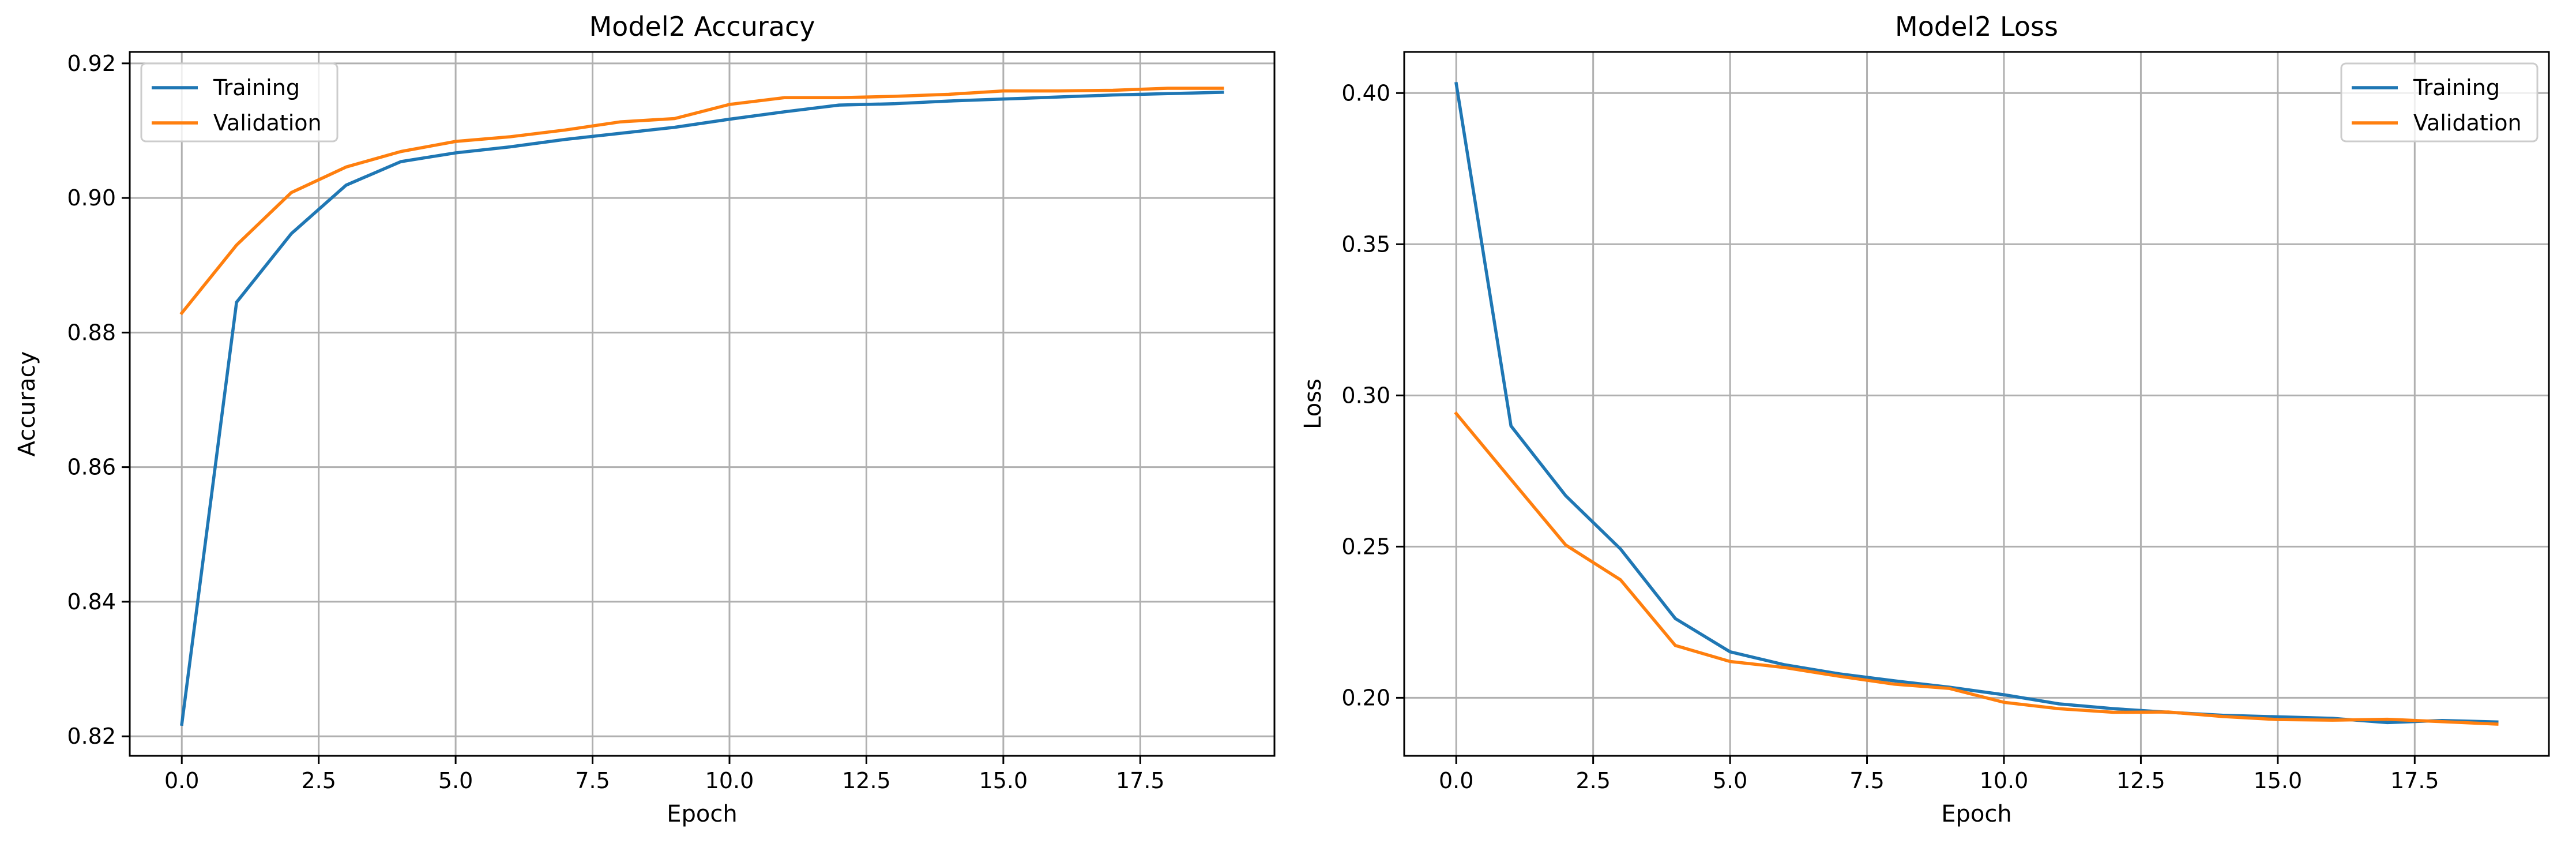  I want to click on chart2-ytick-label-4: 0.40, so click(1365, 93).